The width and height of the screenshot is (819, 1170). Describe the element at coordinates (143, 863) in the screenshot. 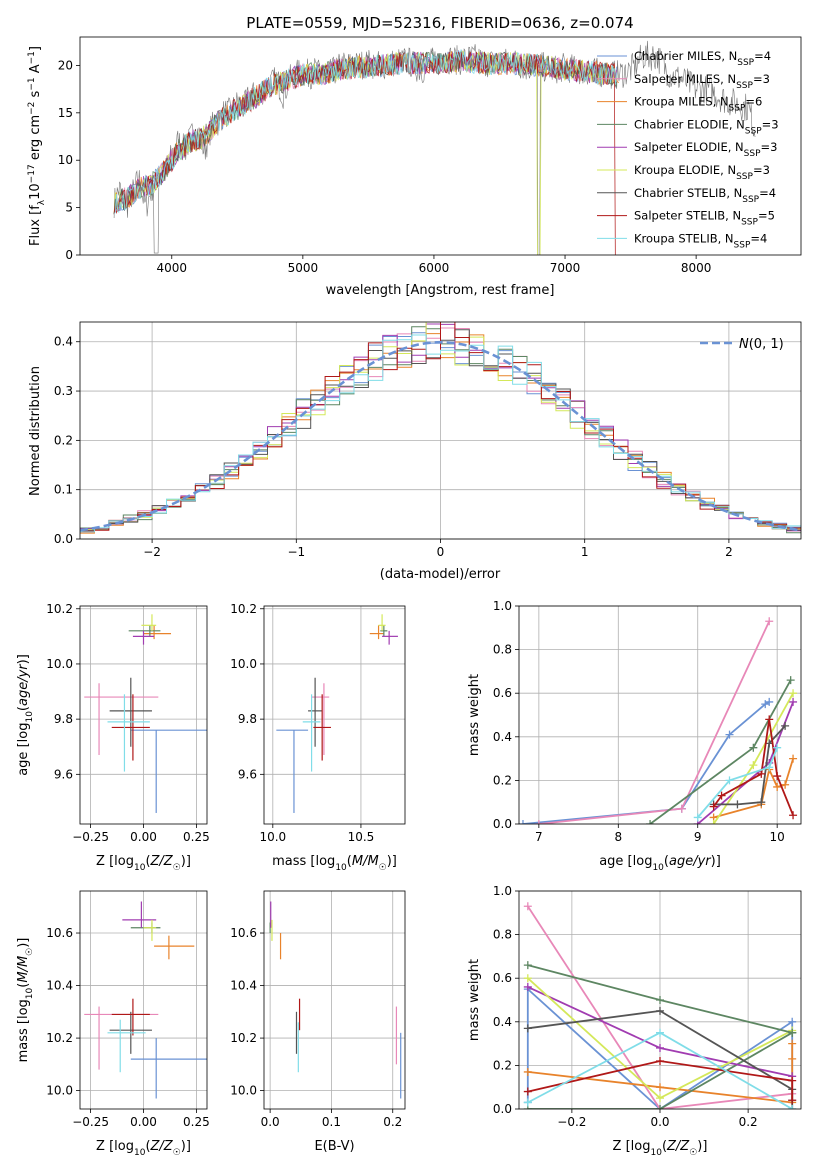

I see `x-axis-label: Z [log10(Z/Z☉)]` at that location.